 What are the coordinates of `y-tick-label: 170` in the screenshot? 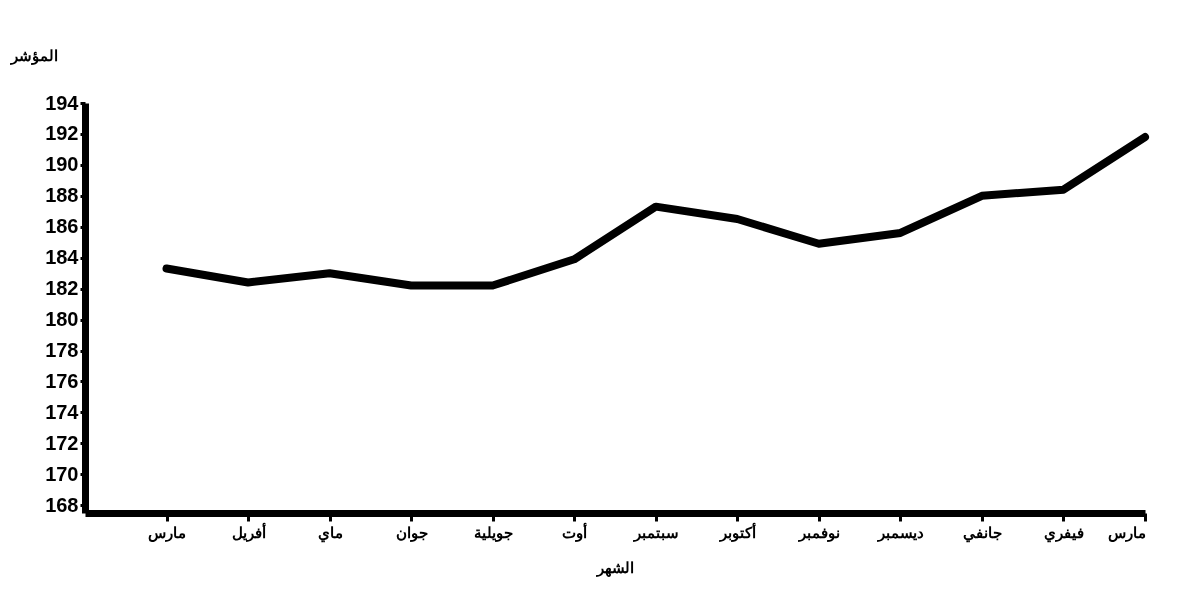 It's located at (62, 473).